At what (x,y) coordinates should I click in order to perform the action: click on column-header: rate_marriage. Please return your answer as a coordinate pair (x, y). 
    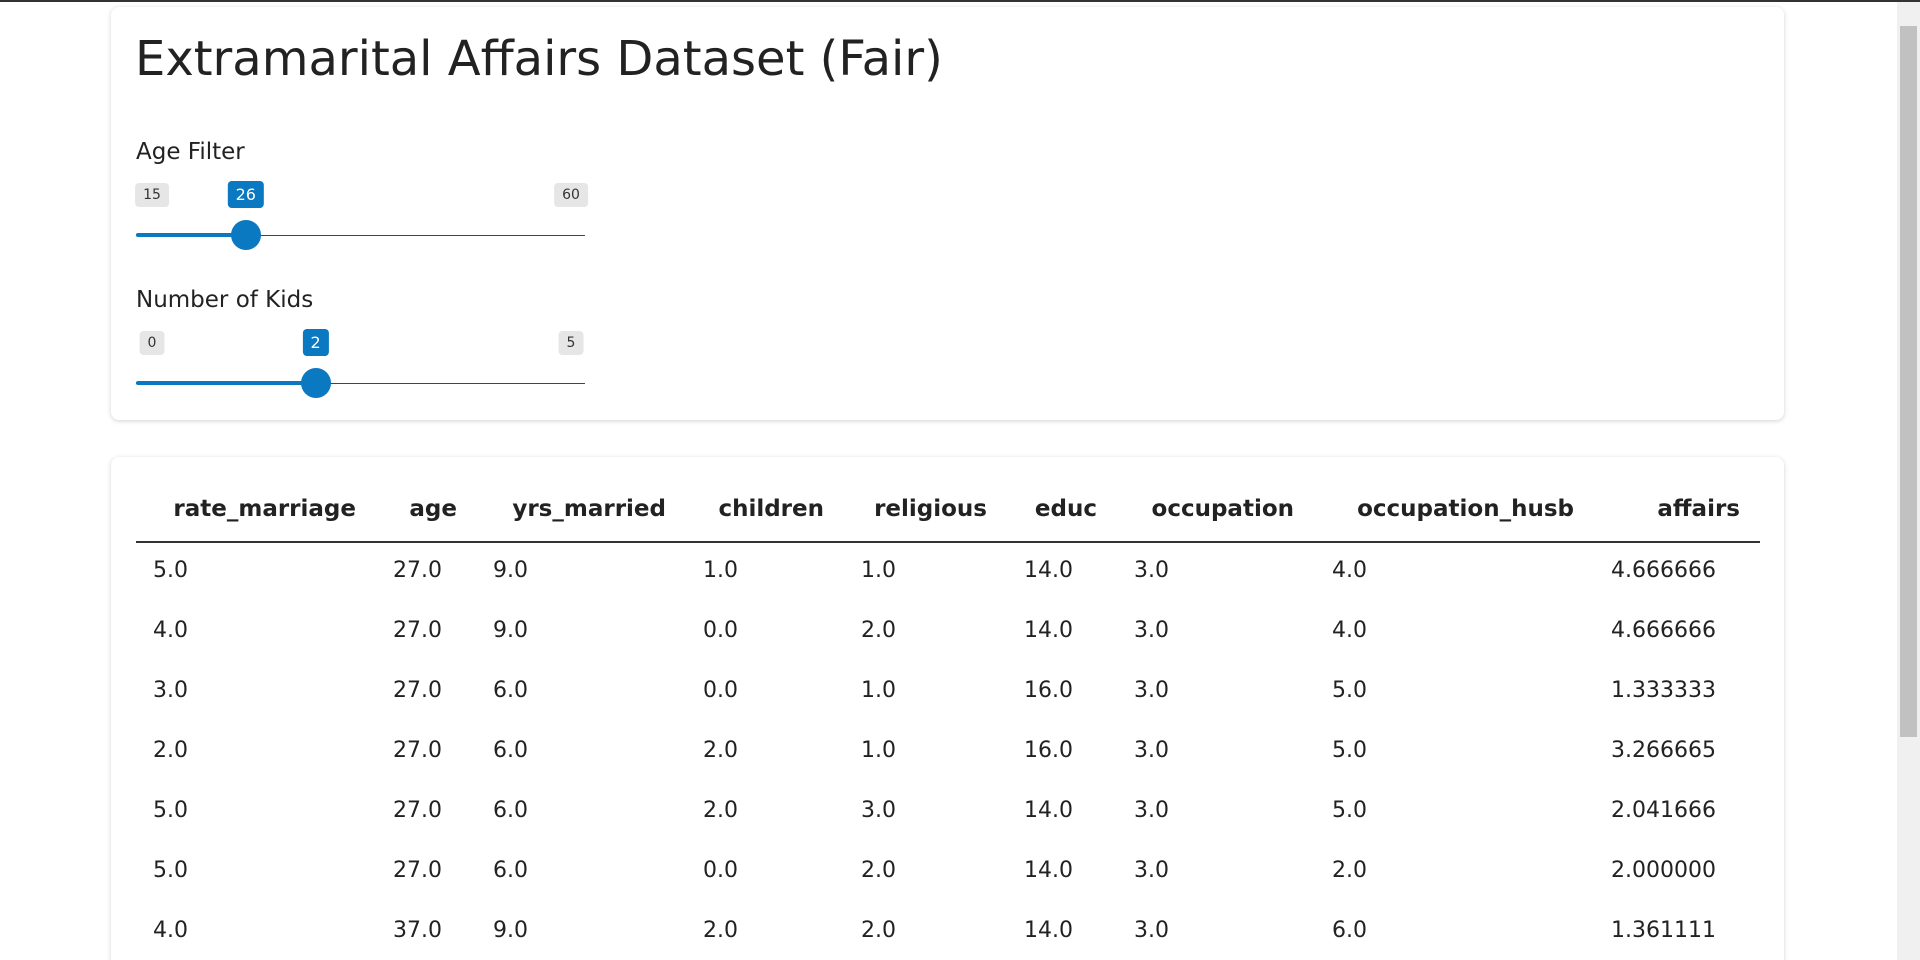
    Looking at the image, I should click on (264, 509).